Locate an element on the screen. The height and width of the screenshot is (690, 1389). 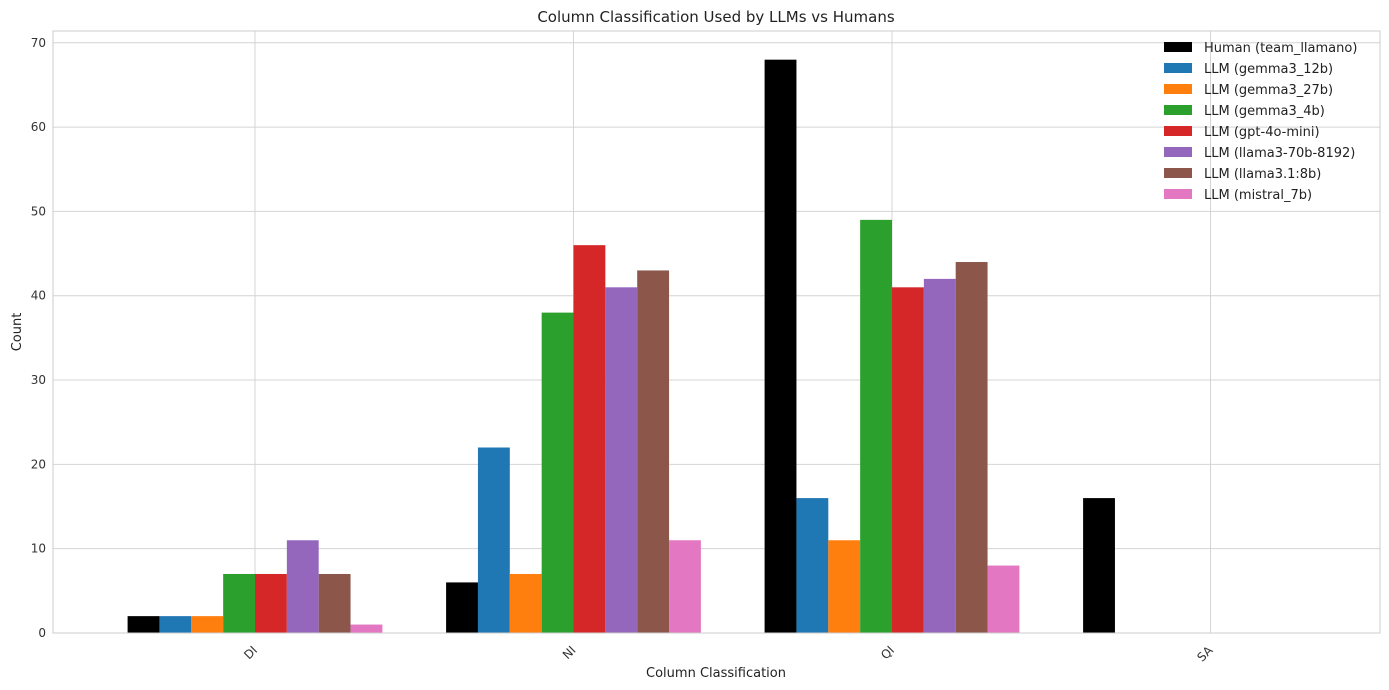
x-tick-label: QI is located at coordinates (887, 652).